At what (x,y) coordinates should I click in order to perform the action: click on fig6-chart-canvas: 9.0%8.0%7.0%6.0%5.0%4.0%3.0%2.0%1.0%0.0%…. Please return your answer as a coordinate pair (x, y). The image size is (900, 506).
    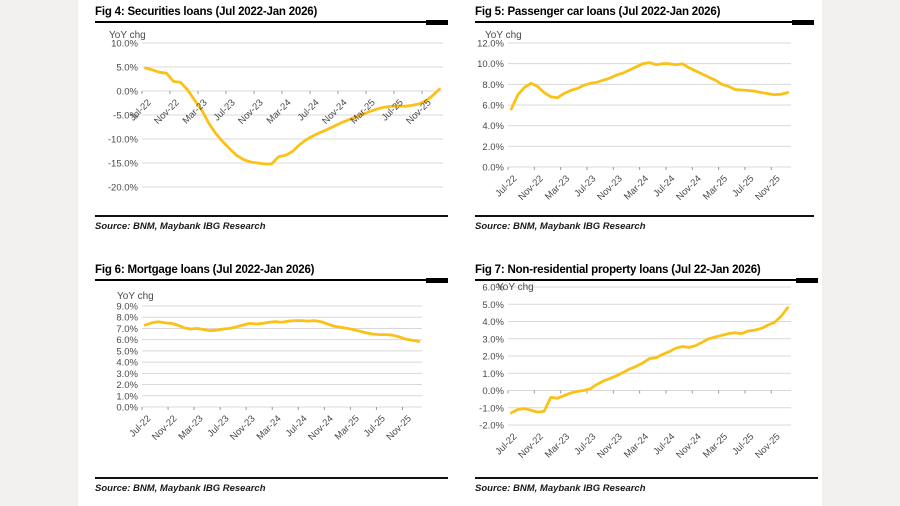
    Looking at the image, I should click on (269, 367).